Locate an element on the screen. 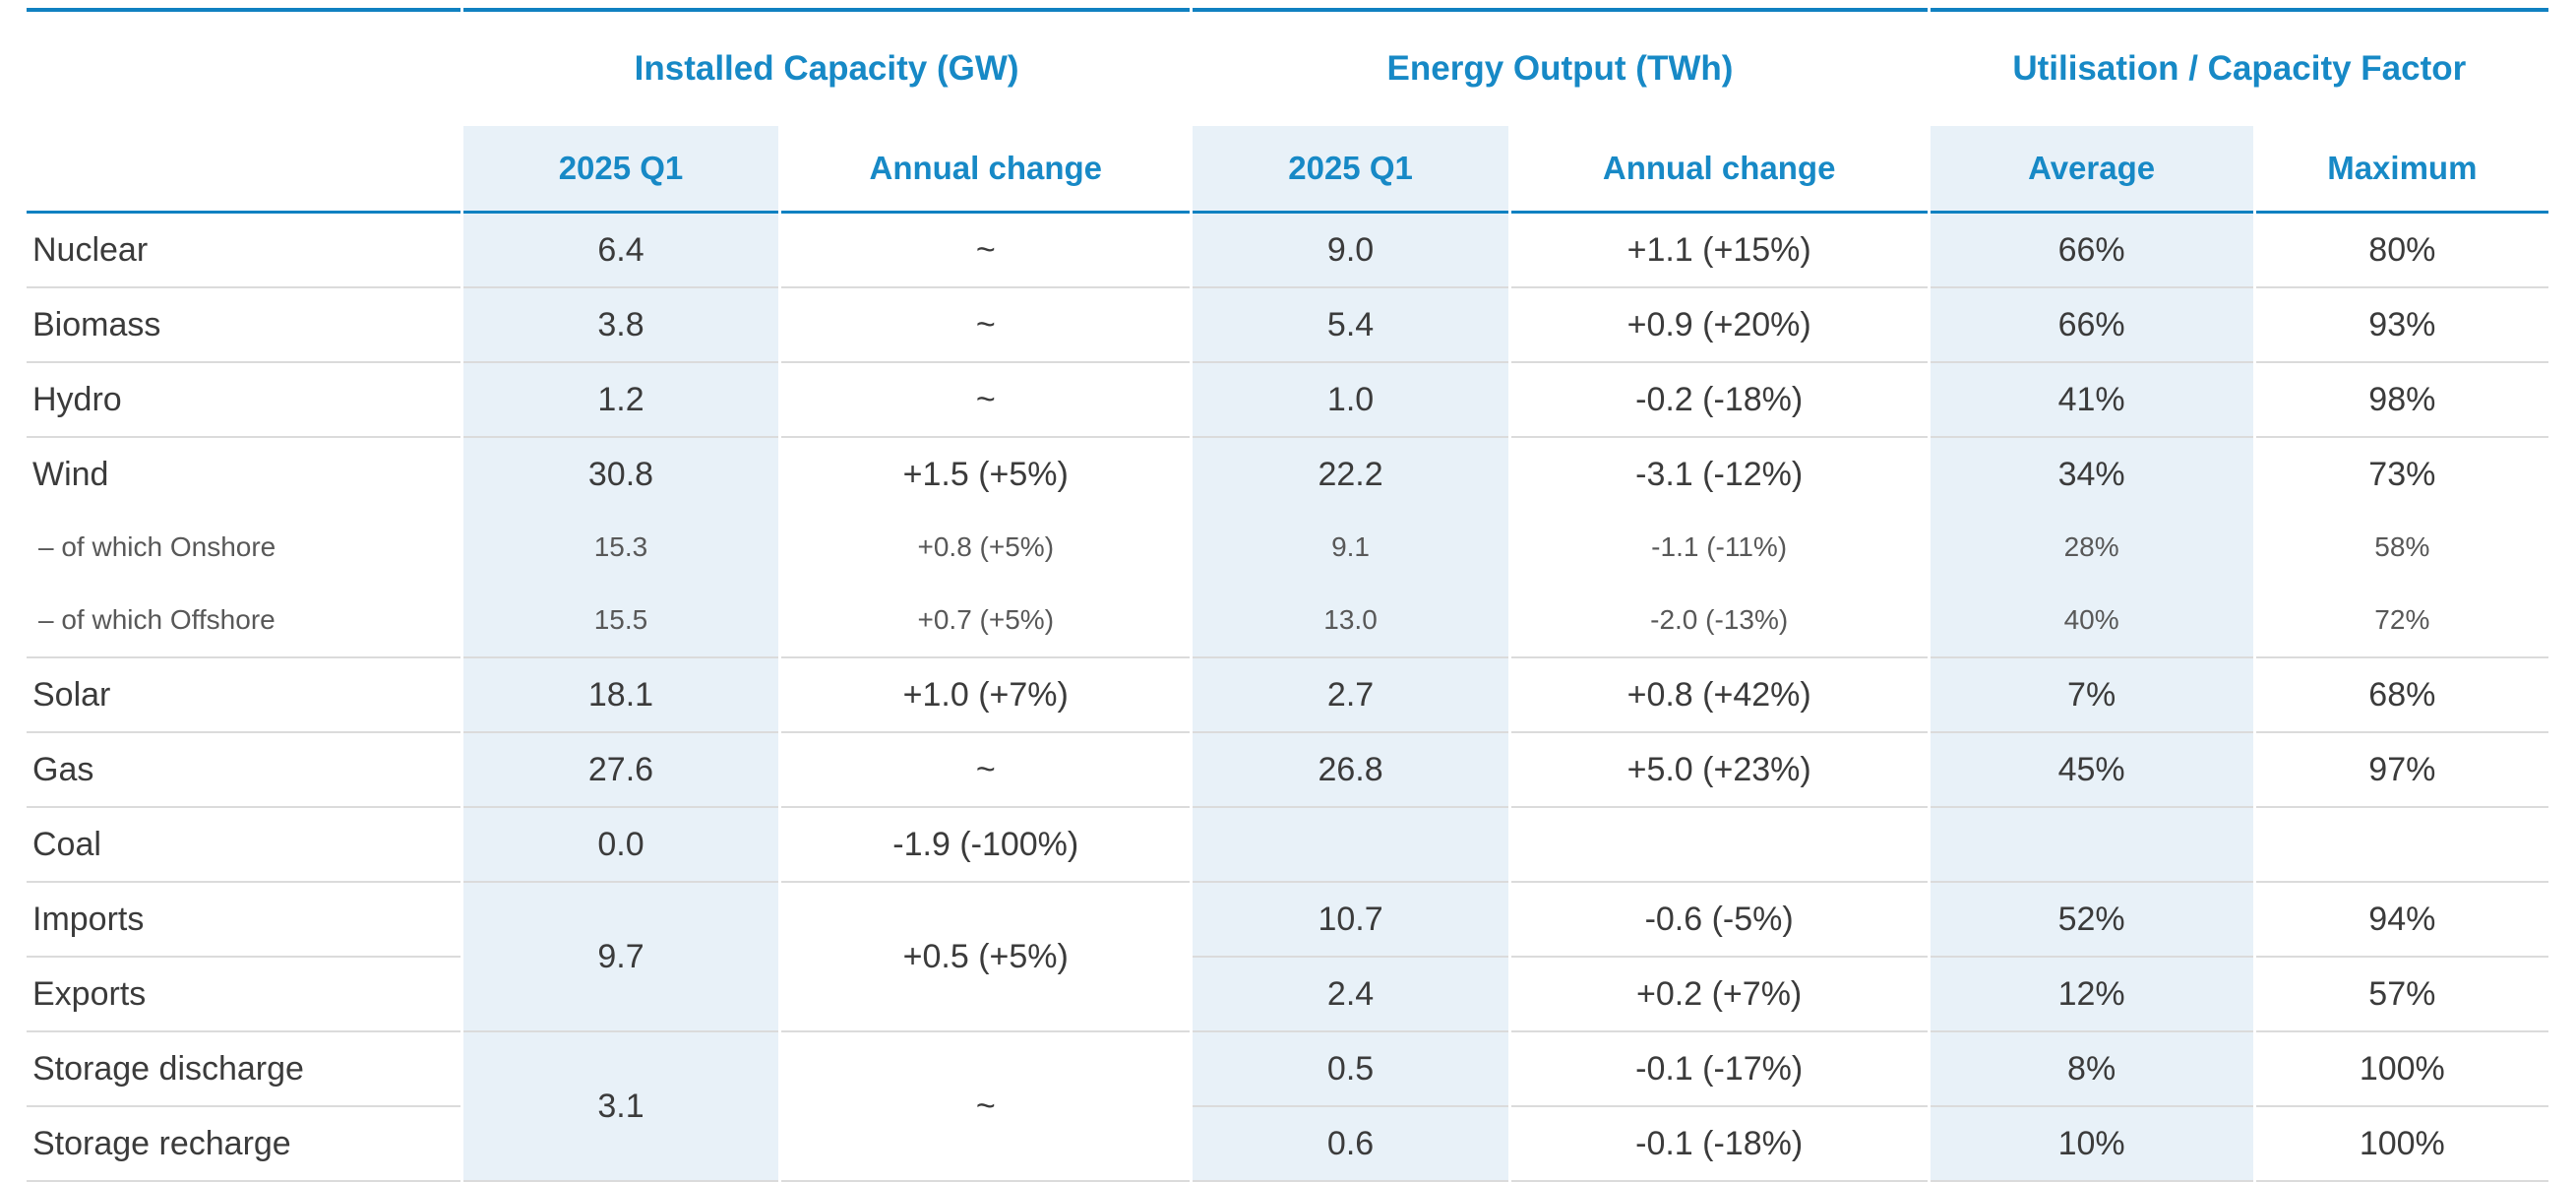 This screenshot has width=2576, height=1182. cell-installed-q1-merged: 3.1 is located at coordinates (620, 1106).